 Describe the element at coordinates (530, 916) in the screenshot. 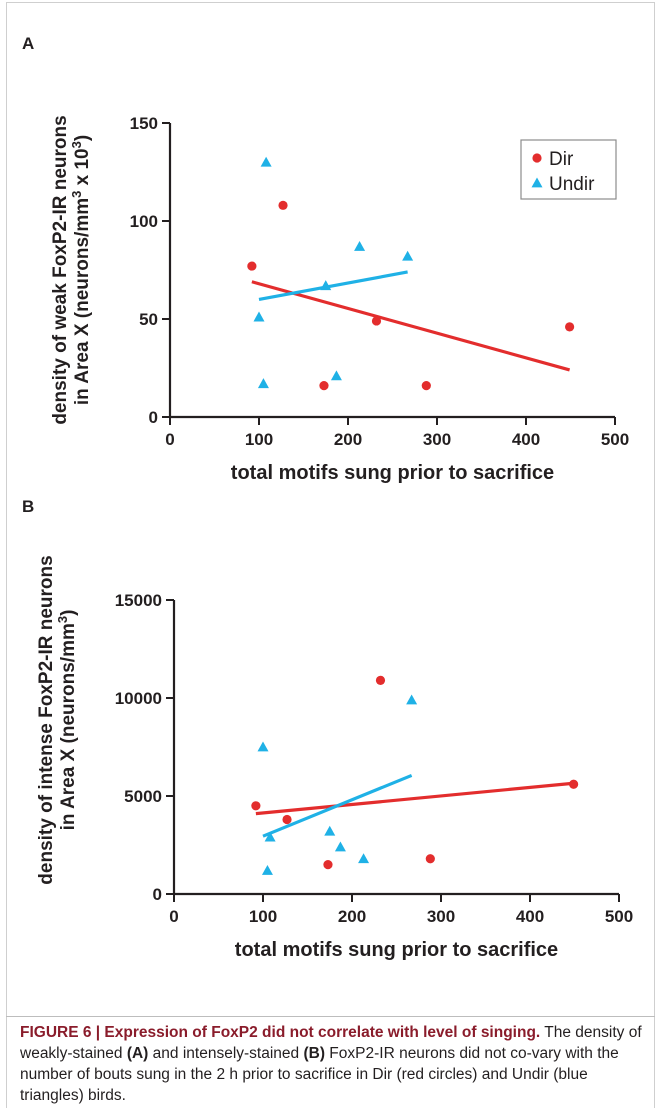

I see `x-tick-label: 400` at that location.